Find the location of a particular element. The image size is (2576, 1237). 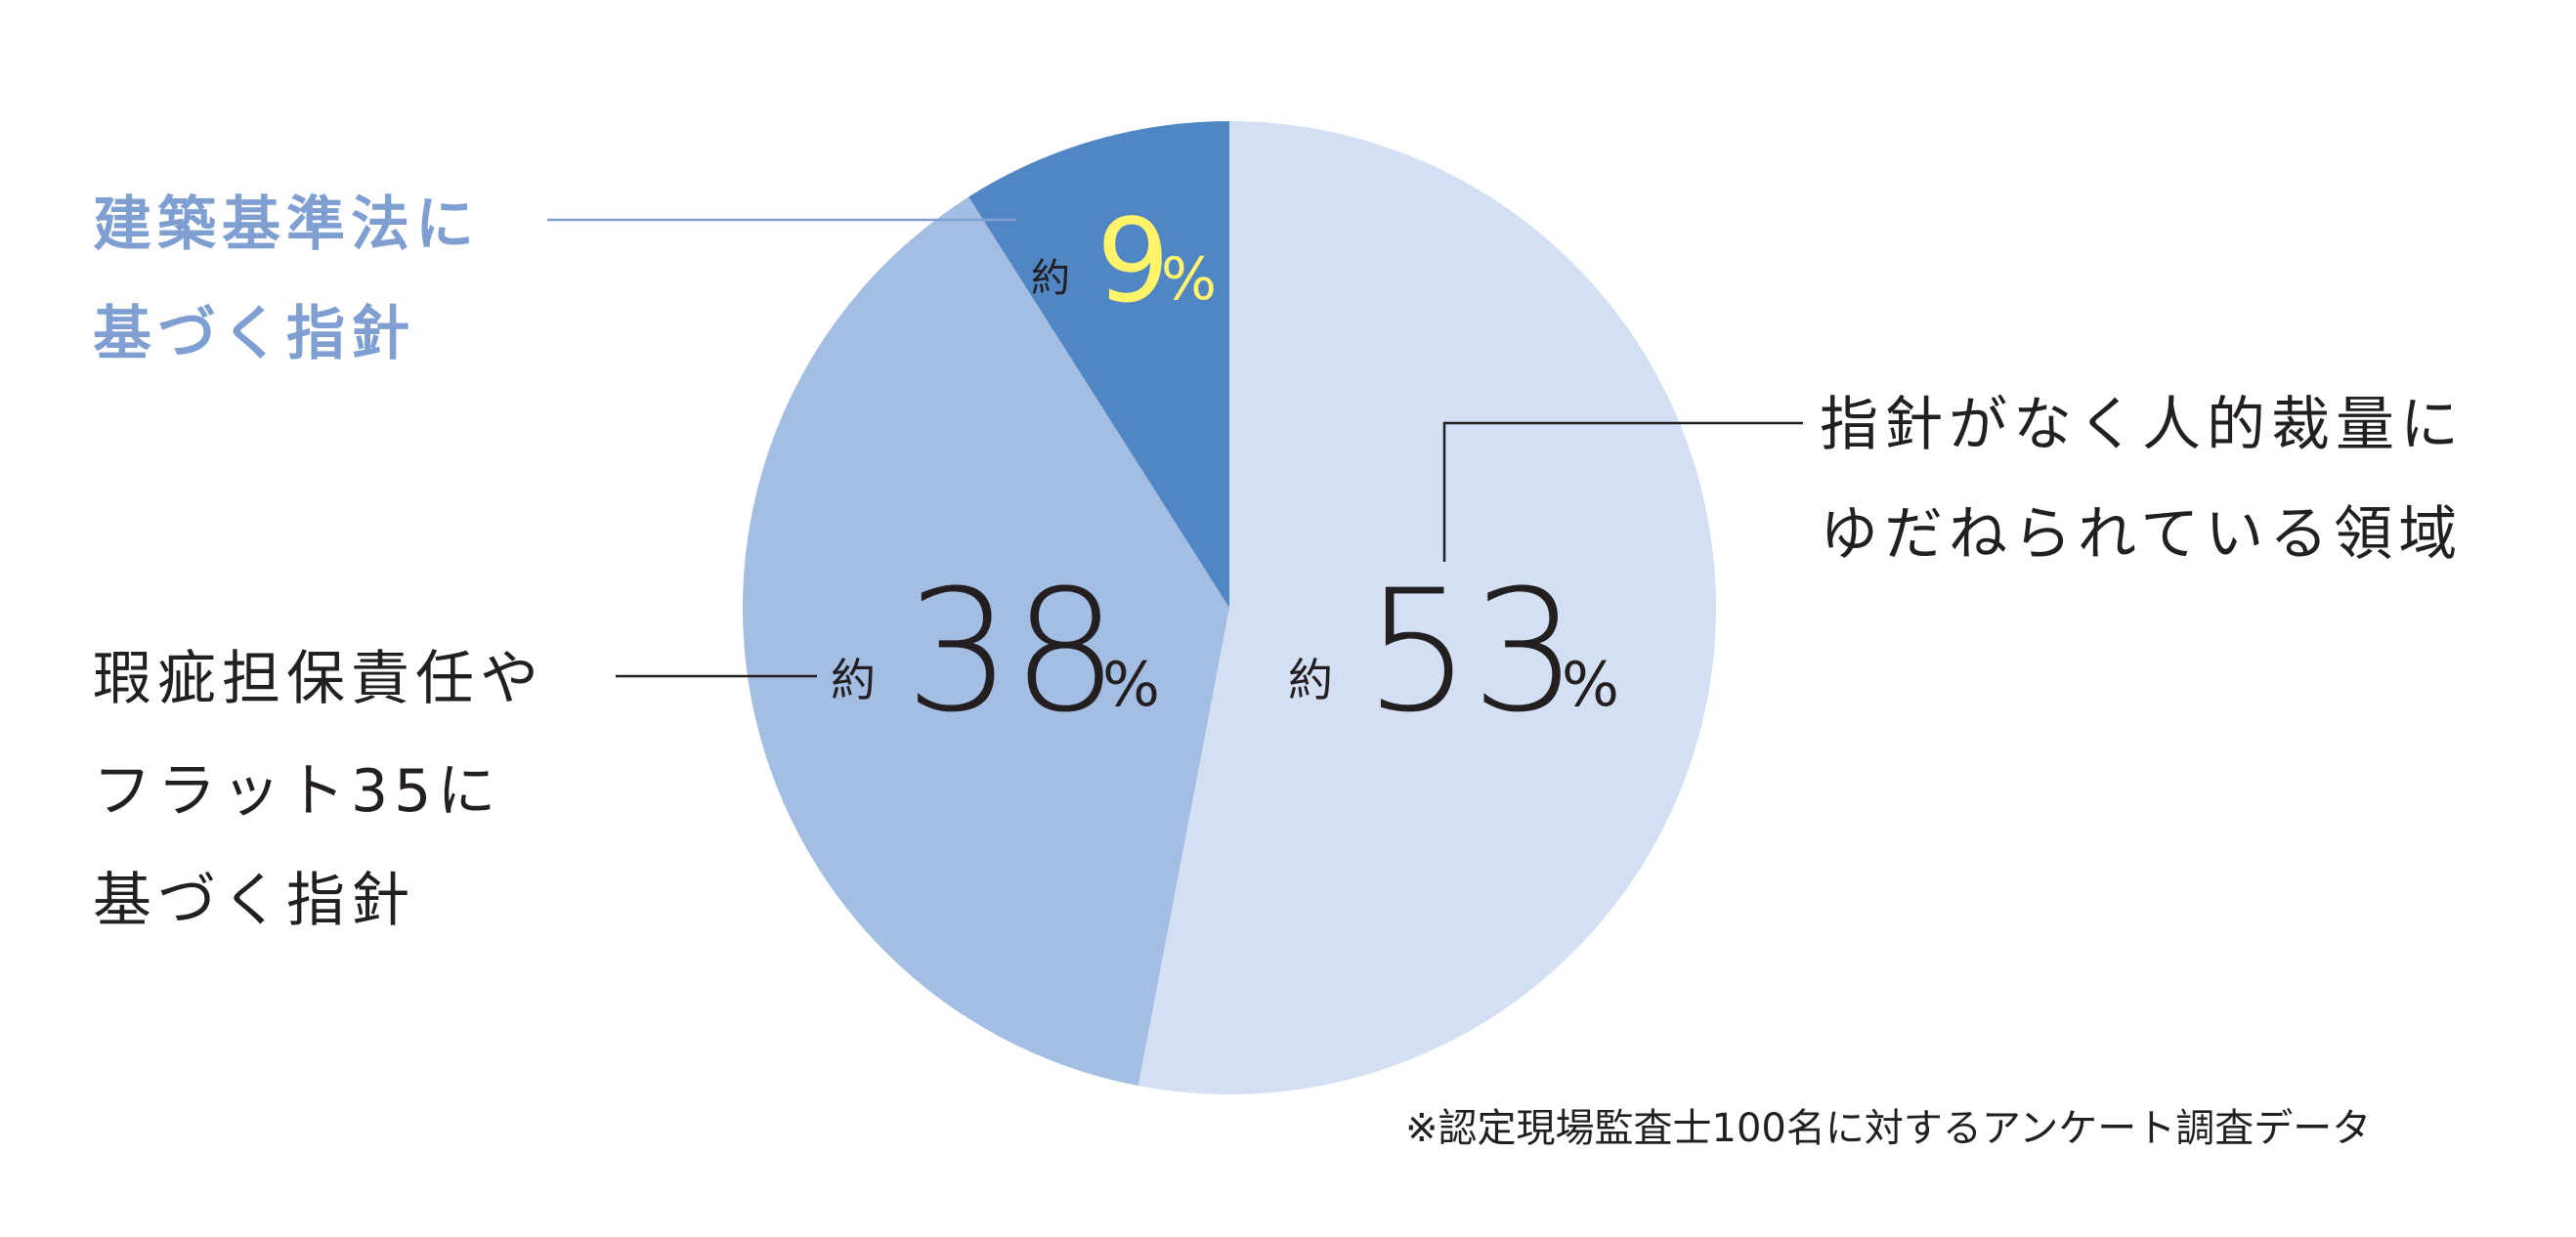

slice-label-line: 瑕疵担保責任や is located at coordinates (318, 679).